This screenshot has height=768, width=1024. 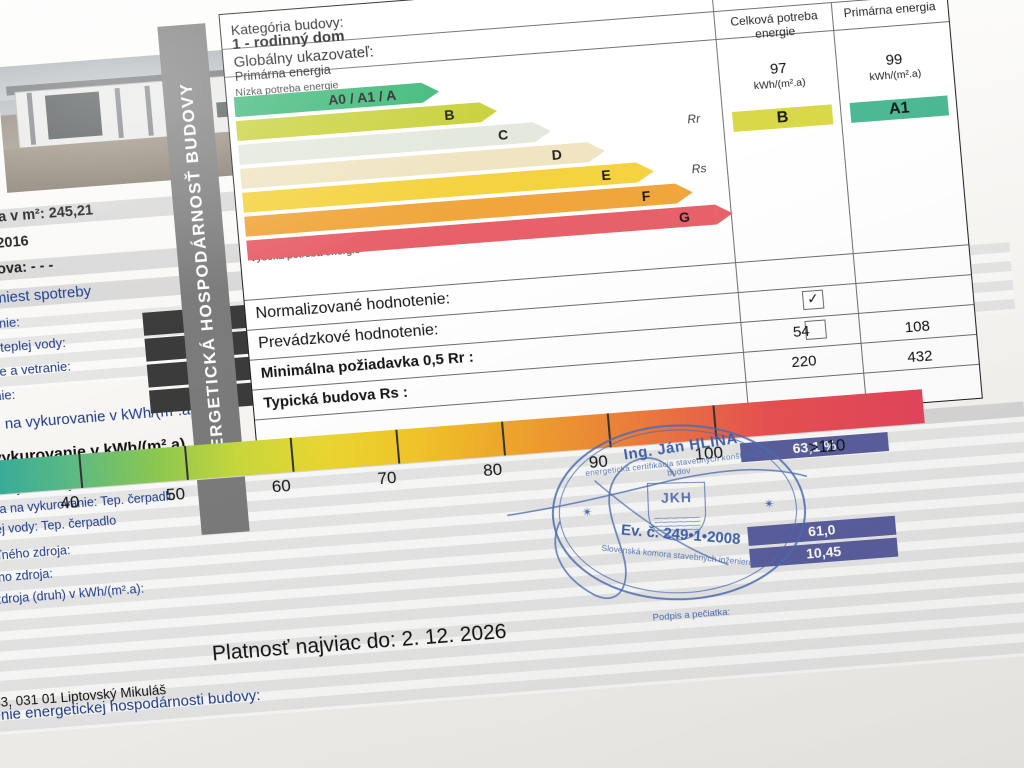 I want to click on energy-band-label: F, so click(x=646, y=196).